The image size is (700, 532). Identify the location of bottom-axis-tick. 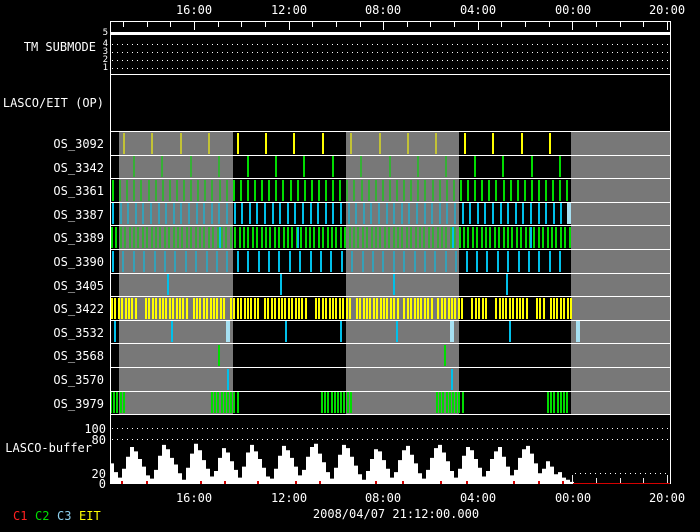
(572, 479).